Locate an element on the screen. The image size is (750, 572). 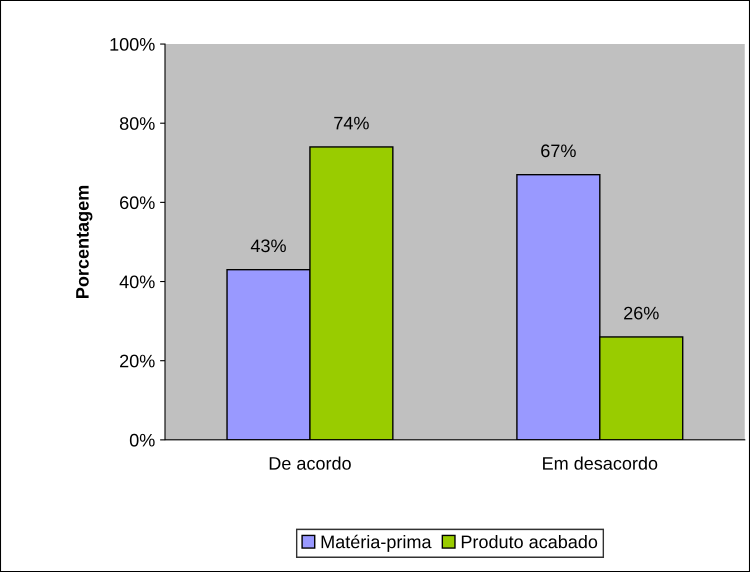
legend-label: Produto acabado is located at coordinates (530, 541).